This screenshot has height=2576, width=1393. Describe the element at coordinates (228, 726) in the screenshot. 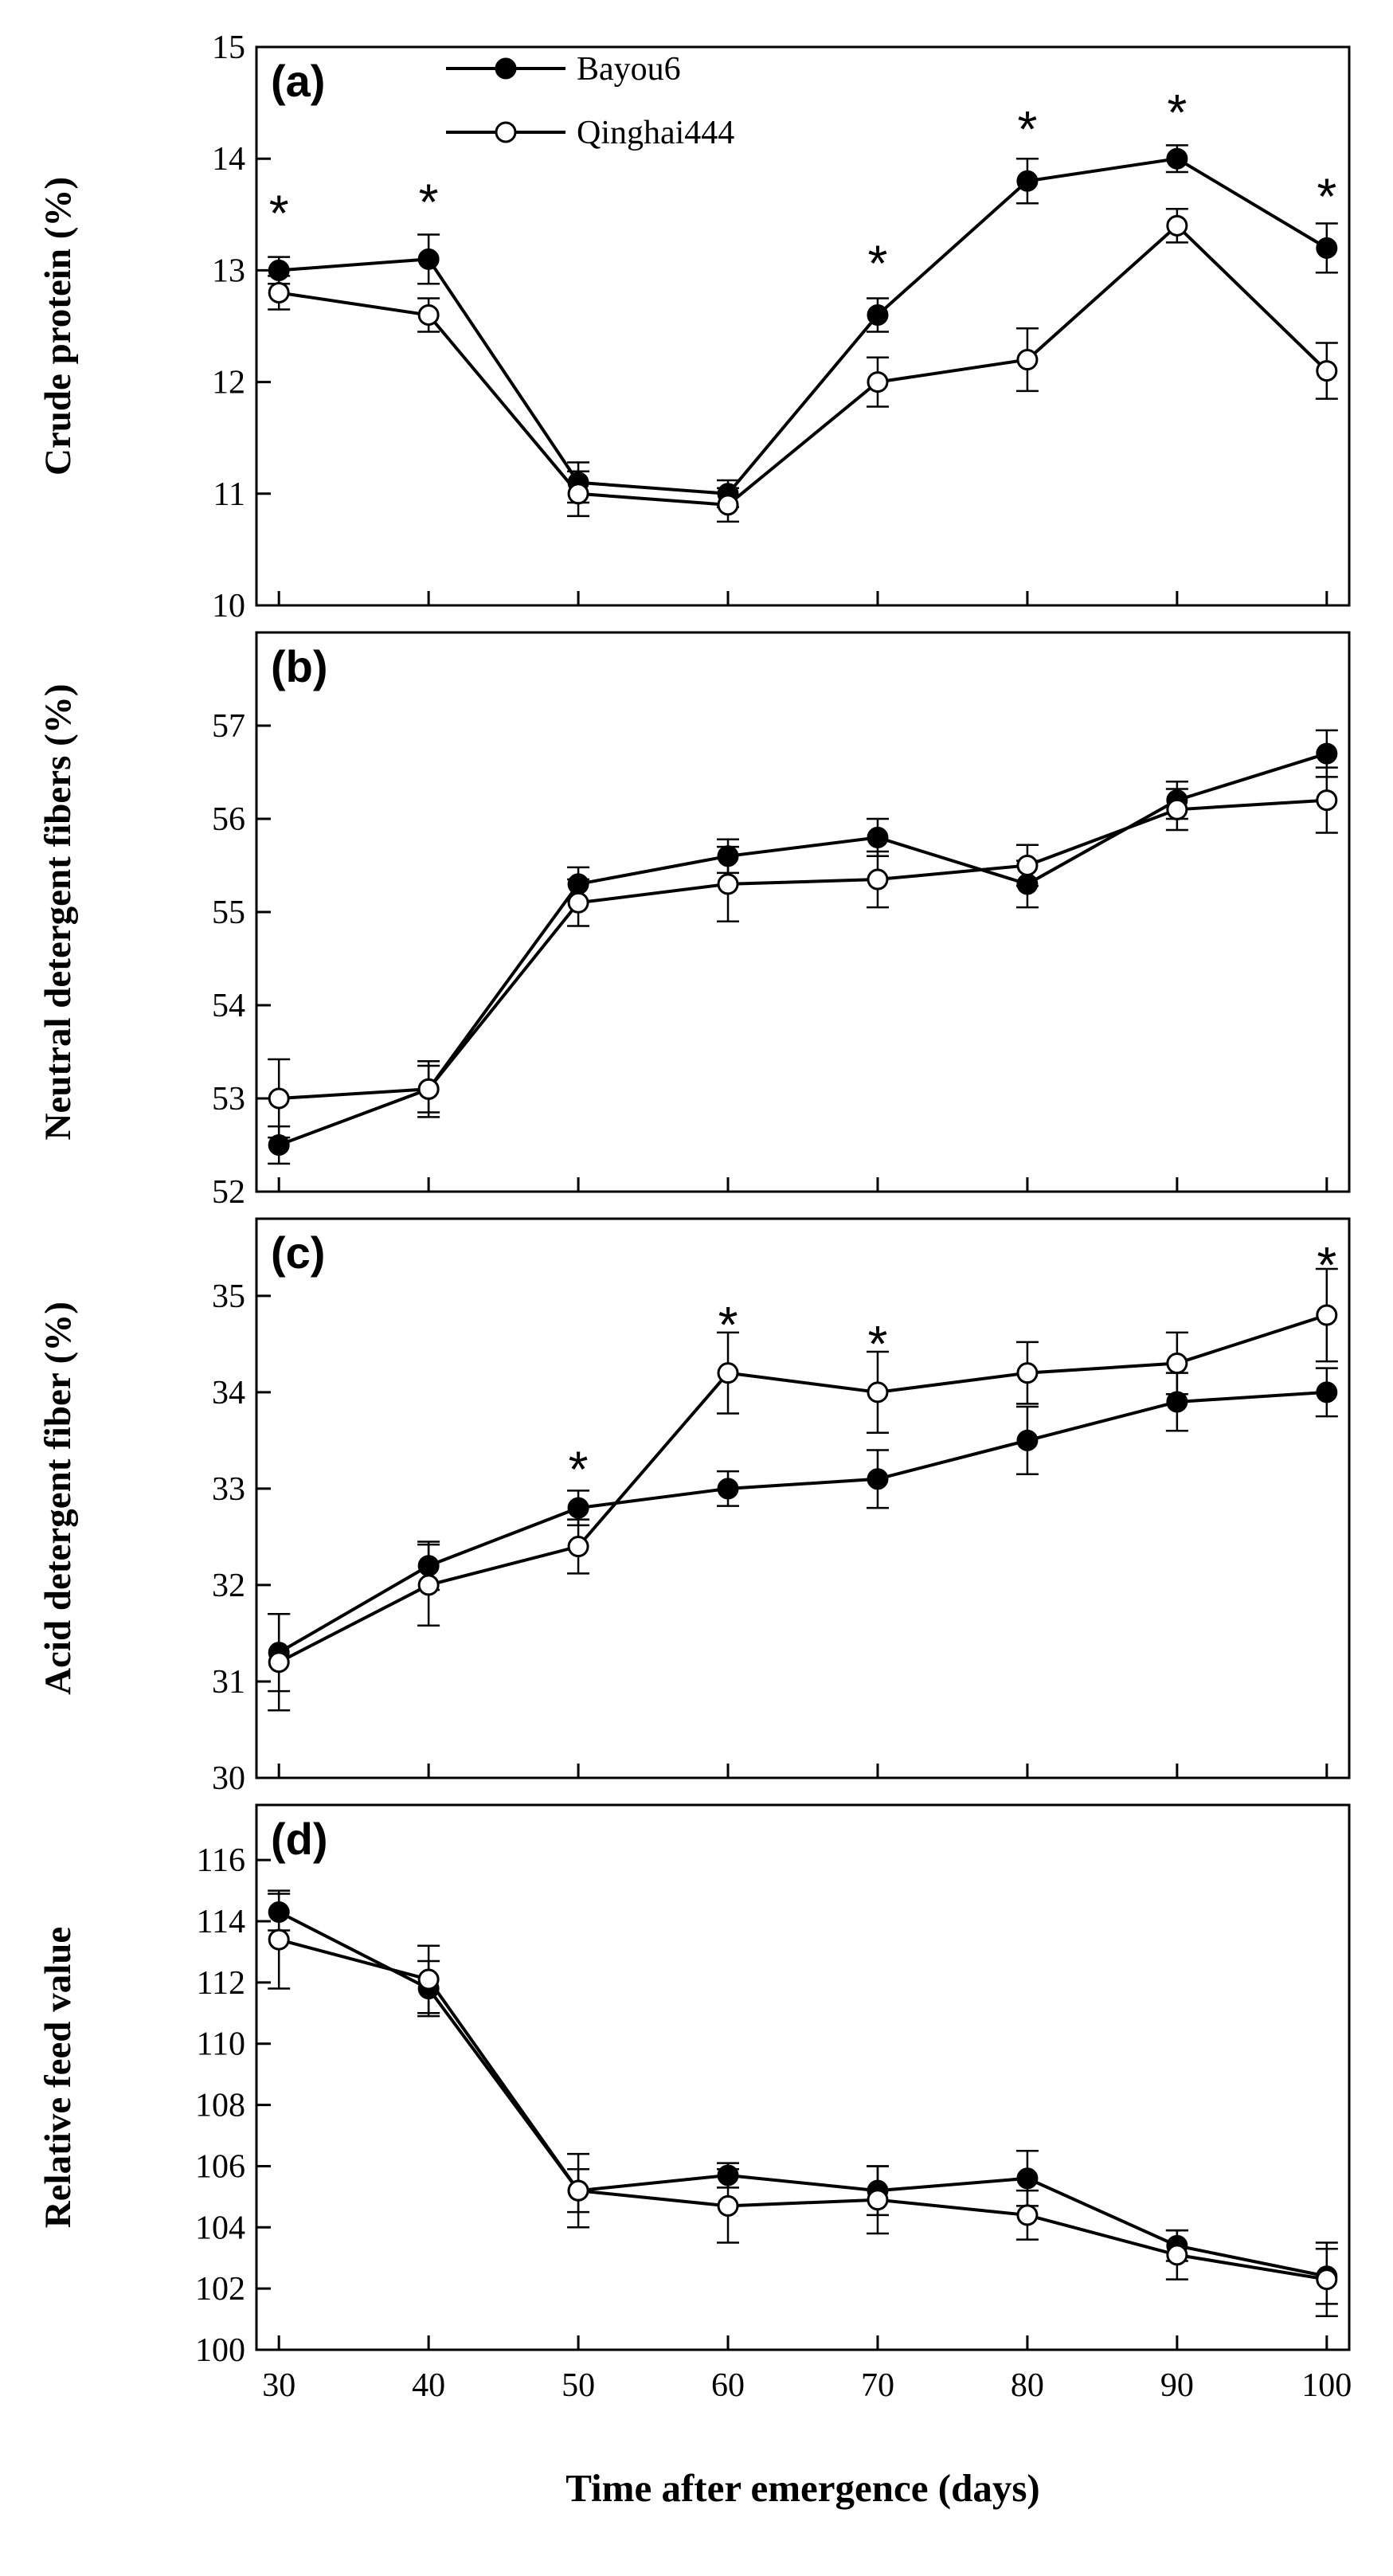

I see `y-tick-label: 57` at that location.